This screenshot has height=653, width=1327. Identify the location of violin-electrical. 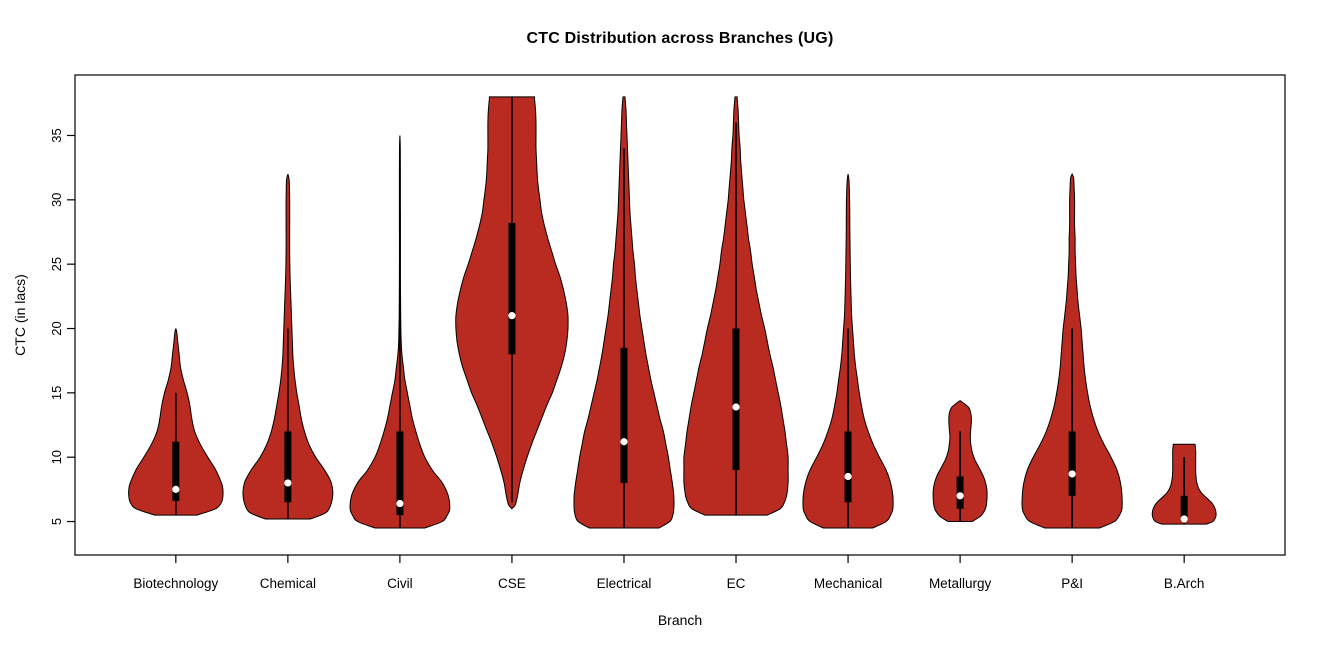
(624, 312).